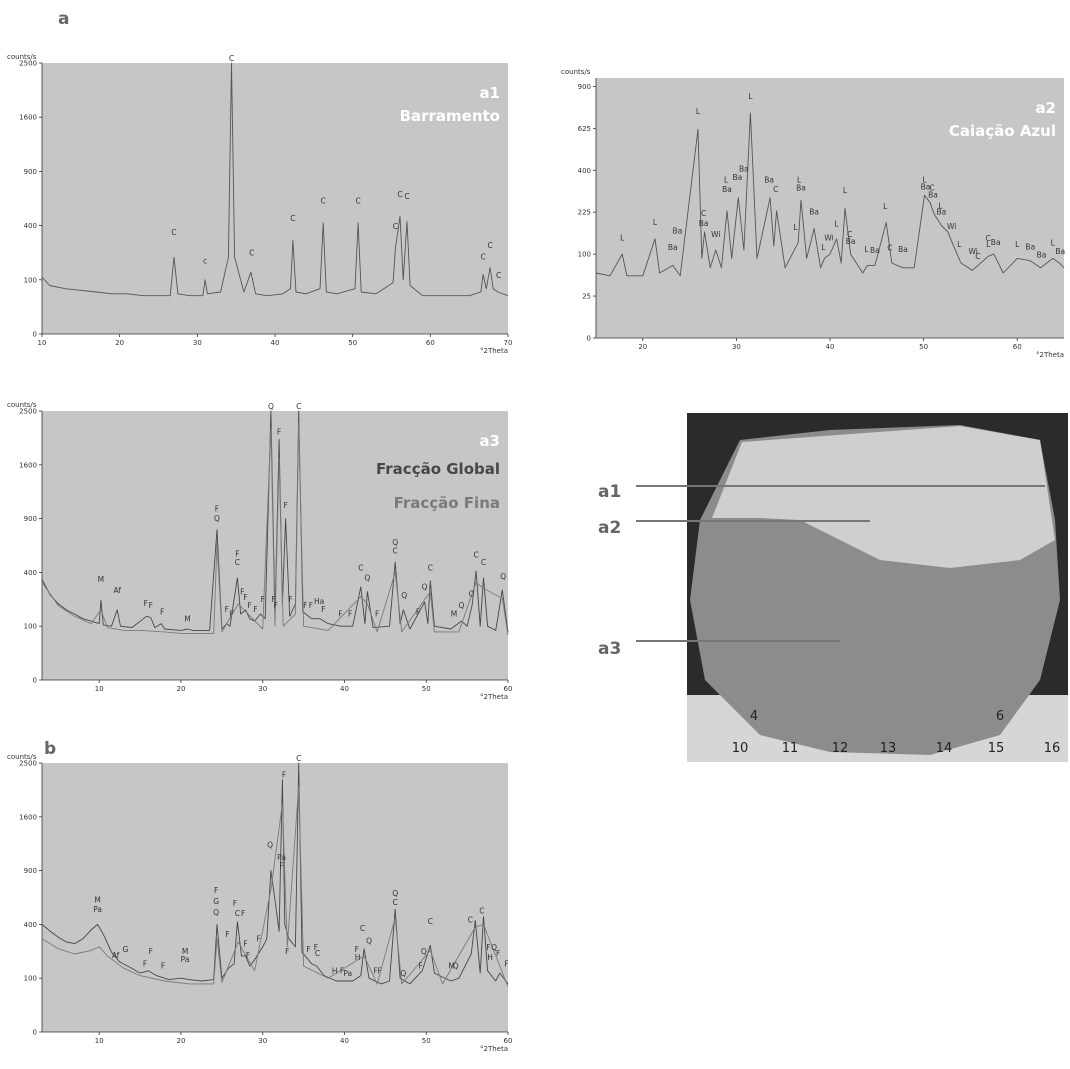  Describe the element at coordinates (1002, 131) in the screenshot. I see `sample-name: Caiação Azul` at that location.